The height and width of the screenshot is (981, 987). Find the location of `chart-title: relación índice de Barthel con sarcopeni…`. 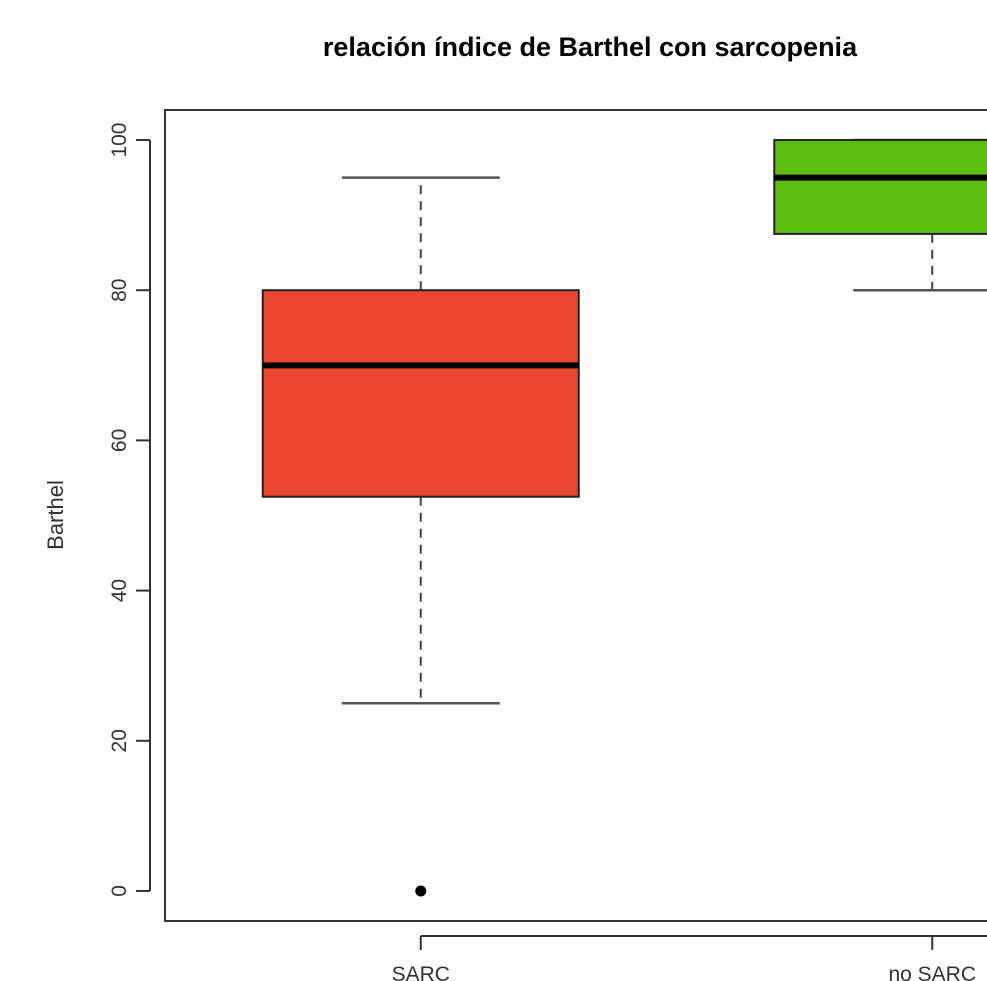

chart-title: relación índice de Barthel con sarcopeni… is located at coordinates (590, 47).